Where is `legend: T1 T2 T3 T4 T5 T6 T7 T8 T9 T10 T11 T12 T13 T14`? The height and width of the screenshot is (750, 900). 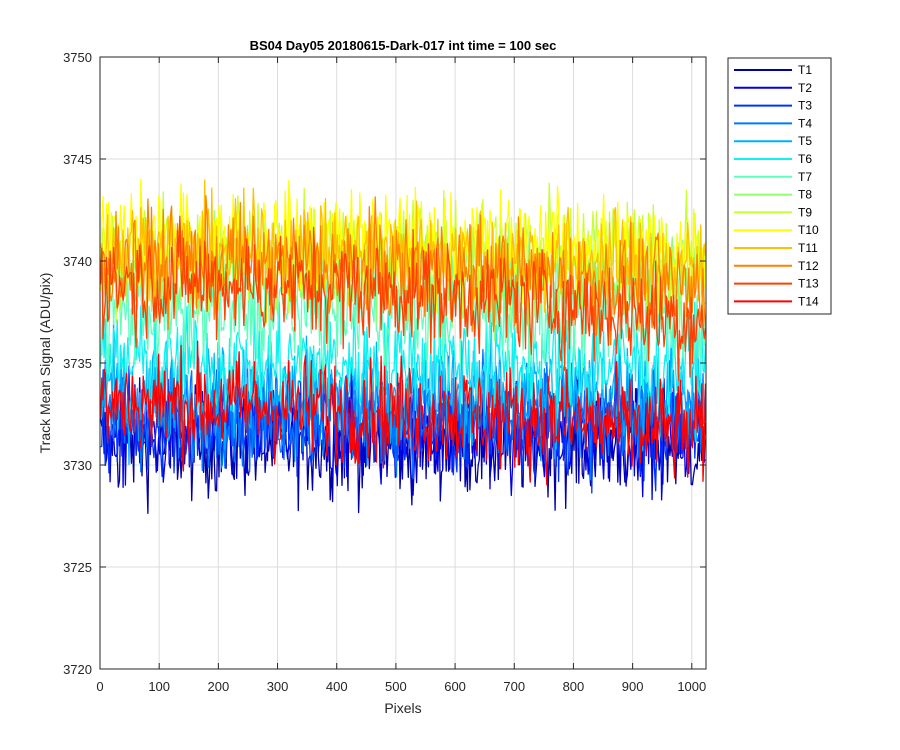
legend: T1 T2 T3 T4 T5 T6 T7 T8 T9 T10 T11 T12 T13 T14 is located at coordinates (779, 186).